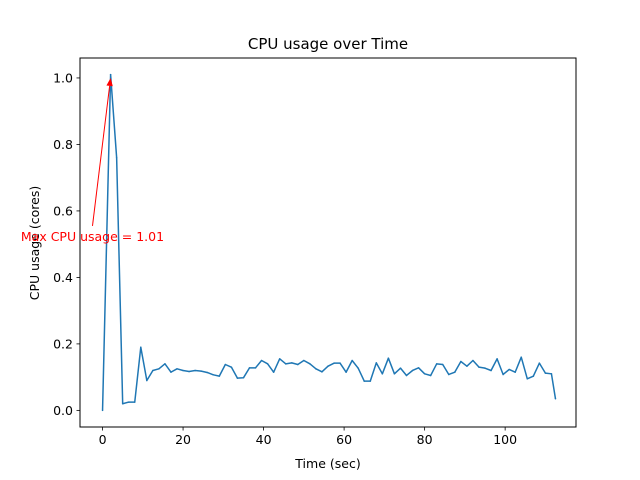 The height and width of the screenshot is (480, 640). Describe the element at coordinates (183, 439) in the screenshot. I see `x-tick-label: 20` at that location.